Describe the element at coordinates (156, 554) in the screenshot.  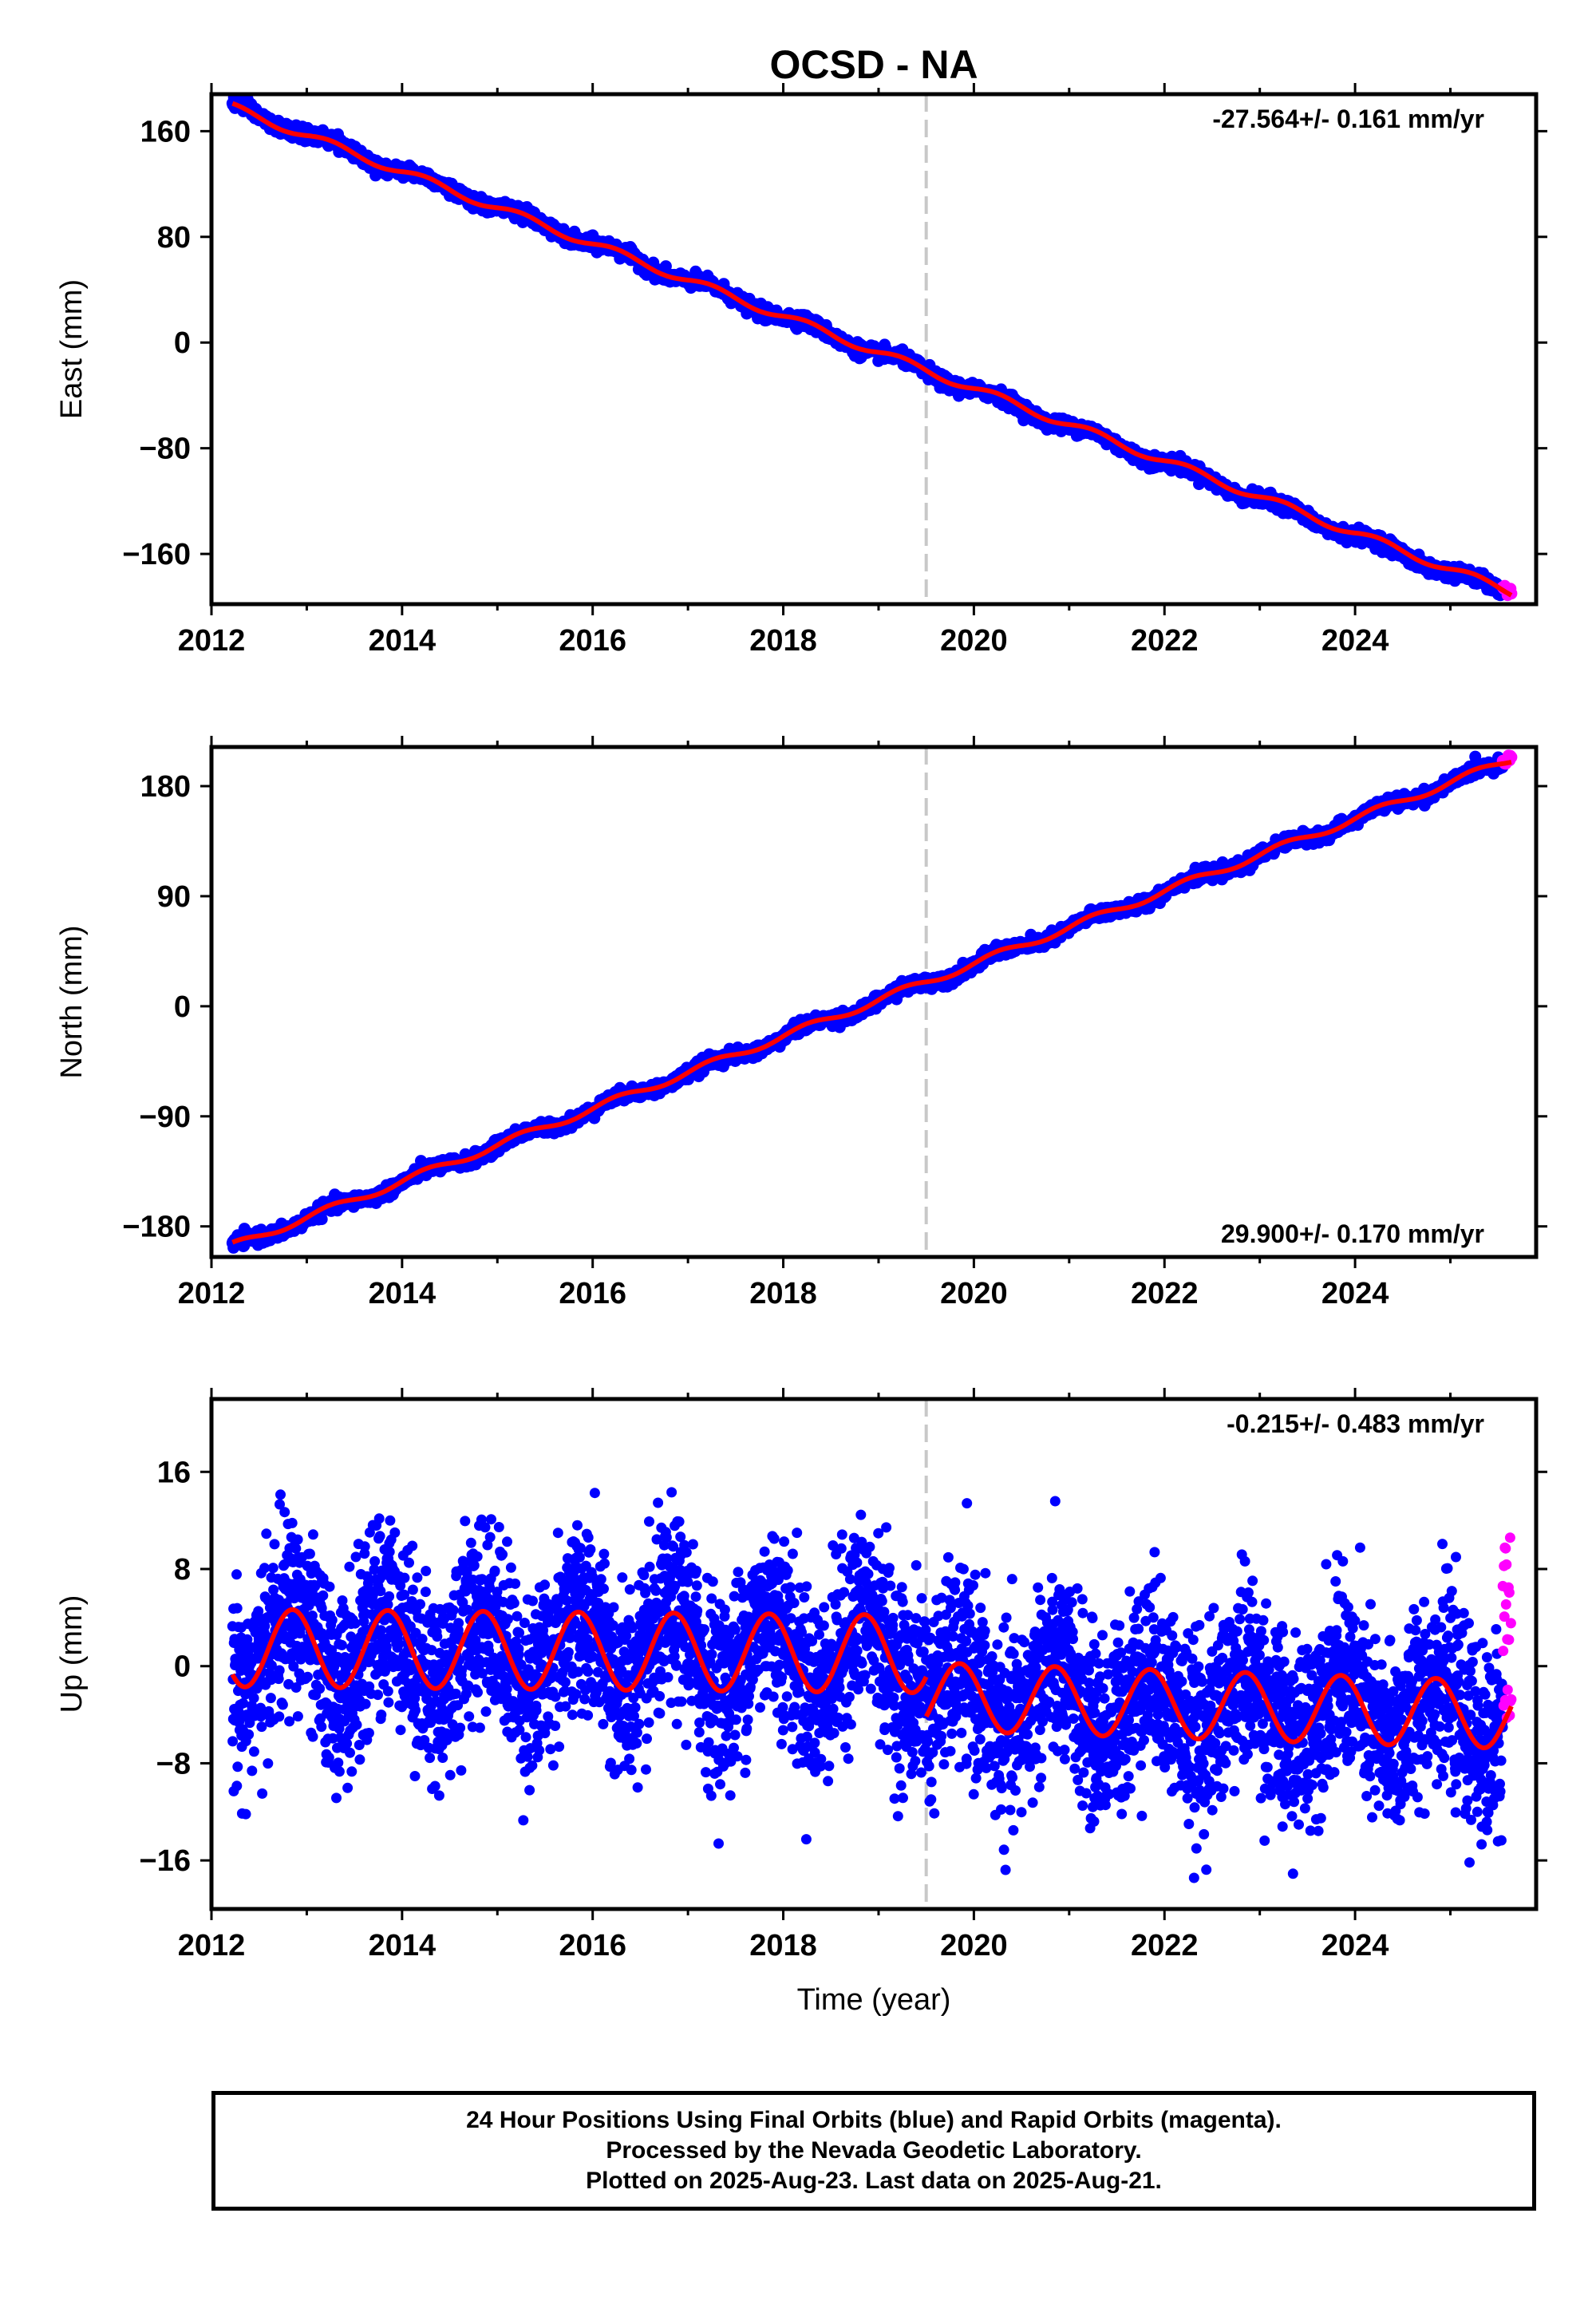
I see `y-tick-label: −160` at that location.